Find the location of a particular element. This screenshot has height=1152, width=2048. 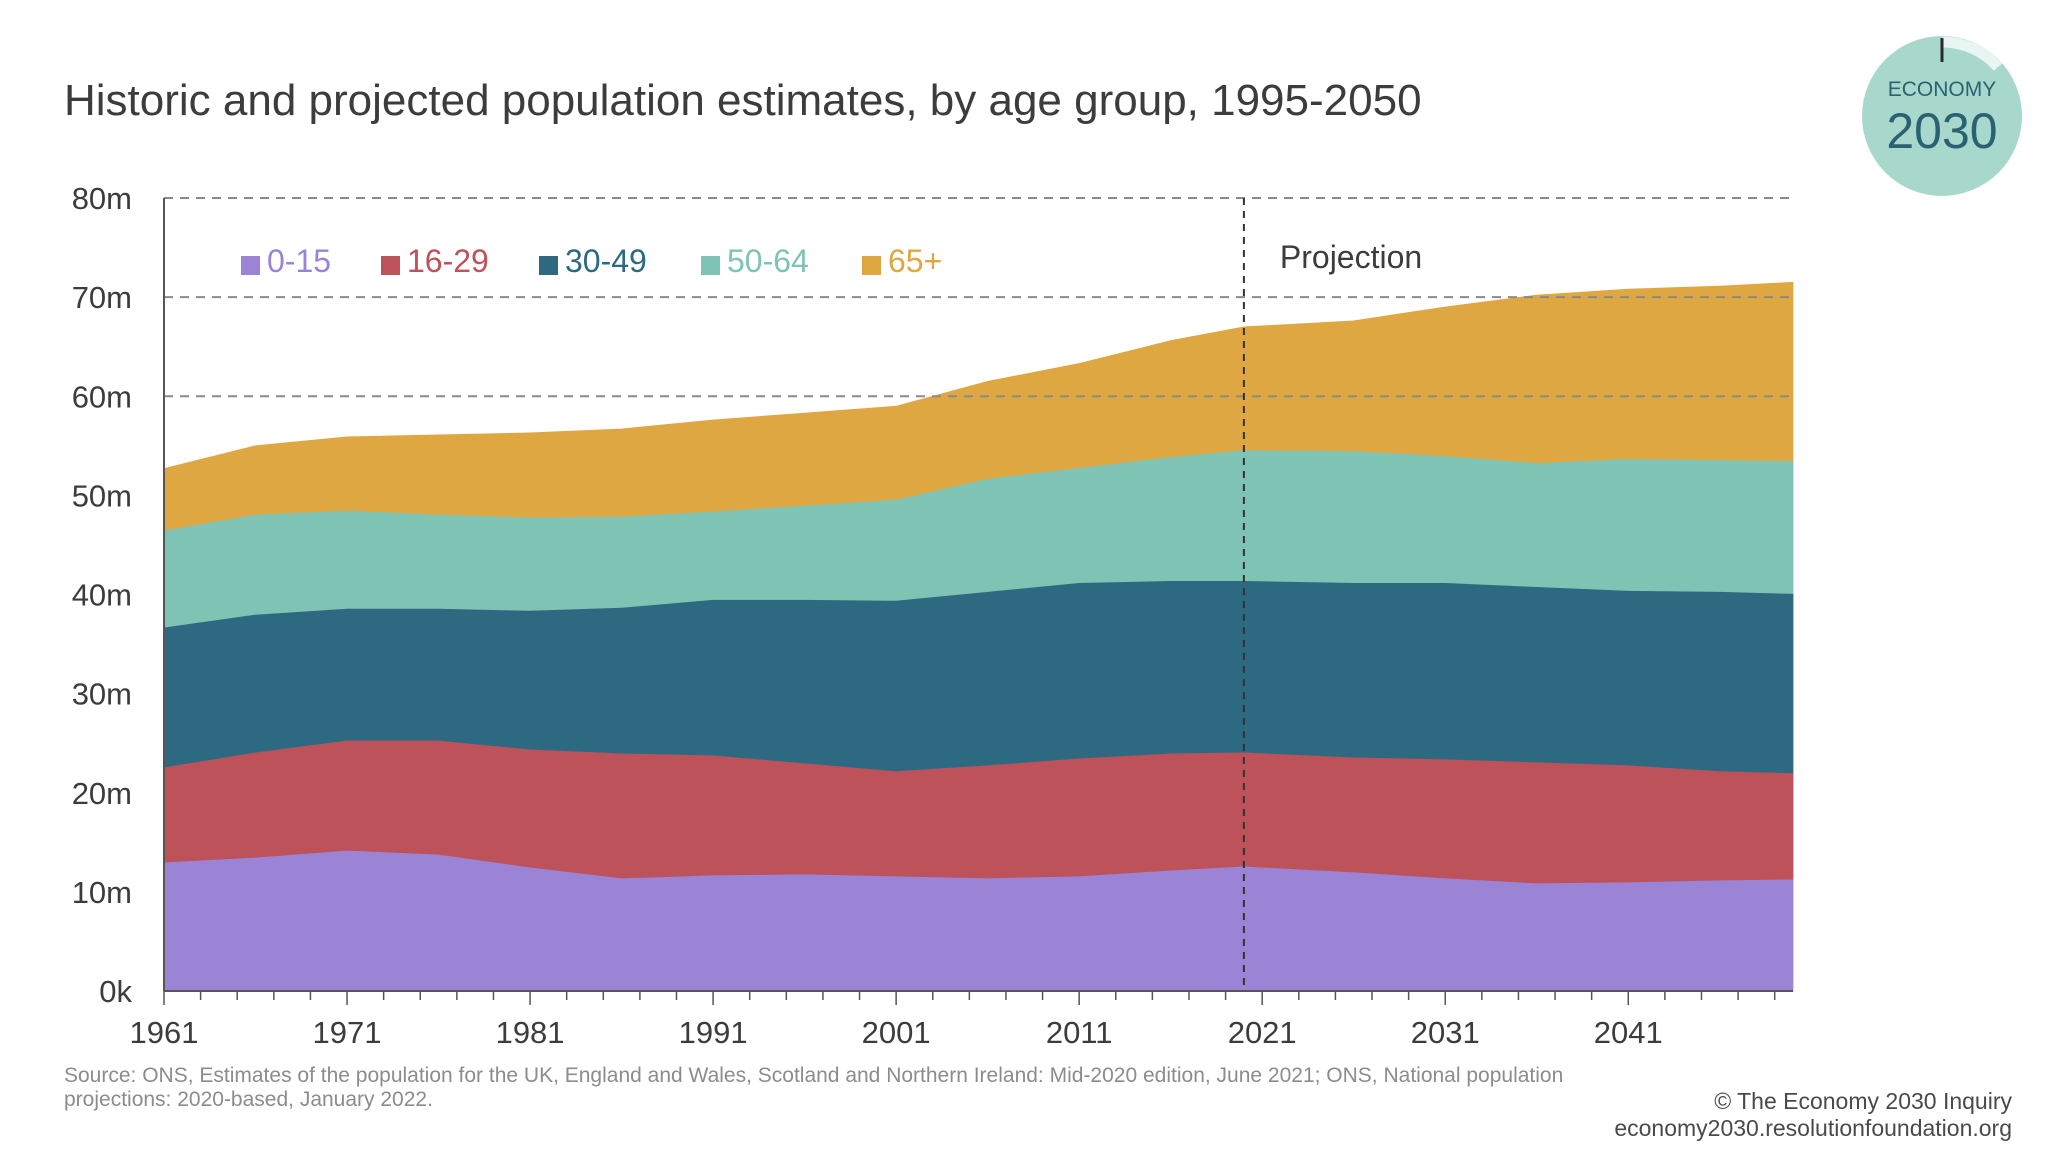

projection-label: Projection is located at coordinates (1351, 257).